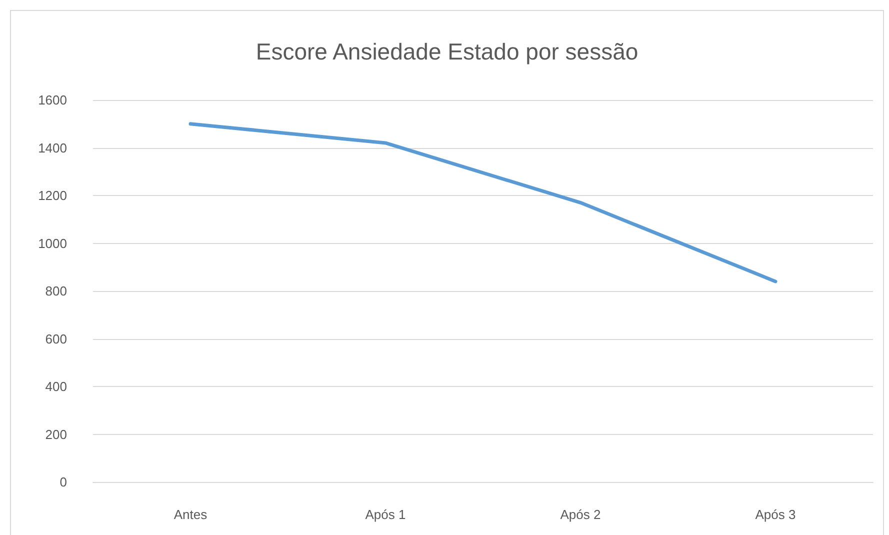 The height and width of the screenshot is (535, 889). I want to click on y-tick-label: 600, so click(56, 338).